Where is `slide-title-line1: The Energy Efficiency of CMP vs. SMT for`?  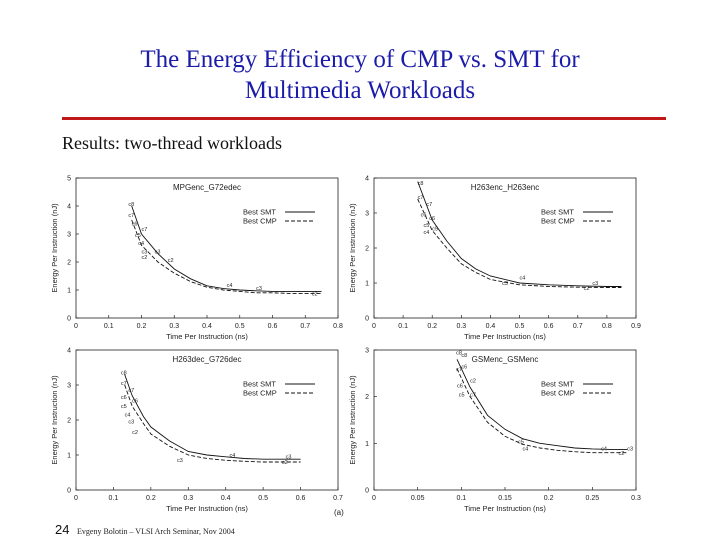
slide-title-line1: The Energy Efficiency of CMP vs. SMT for is located at coordinates (360, 59).